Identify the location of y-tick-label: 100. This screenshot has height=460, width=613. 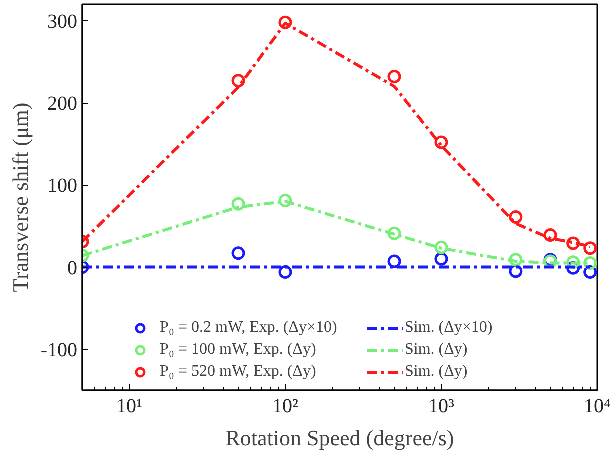
(63, 186).